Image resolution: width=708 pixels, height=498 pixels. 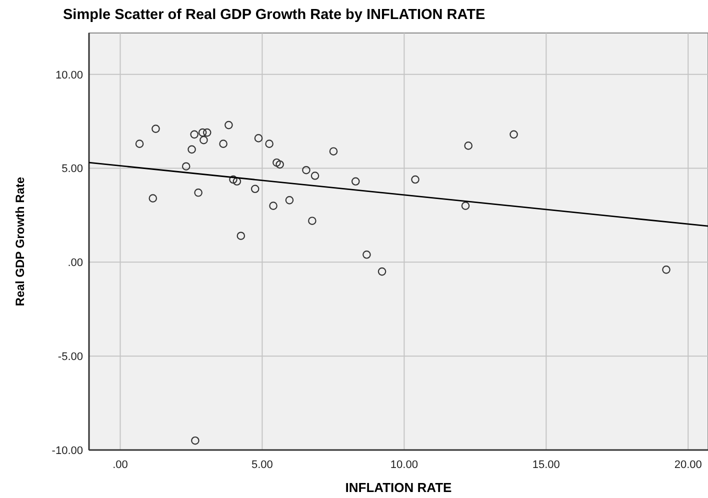 What do you see at coordinates (274, 15) in the screenshot?
I see `chart-title: Simple Scatter of Real GDP Growth Rate by INFLATION RATE` at bounding box center [274, 15].